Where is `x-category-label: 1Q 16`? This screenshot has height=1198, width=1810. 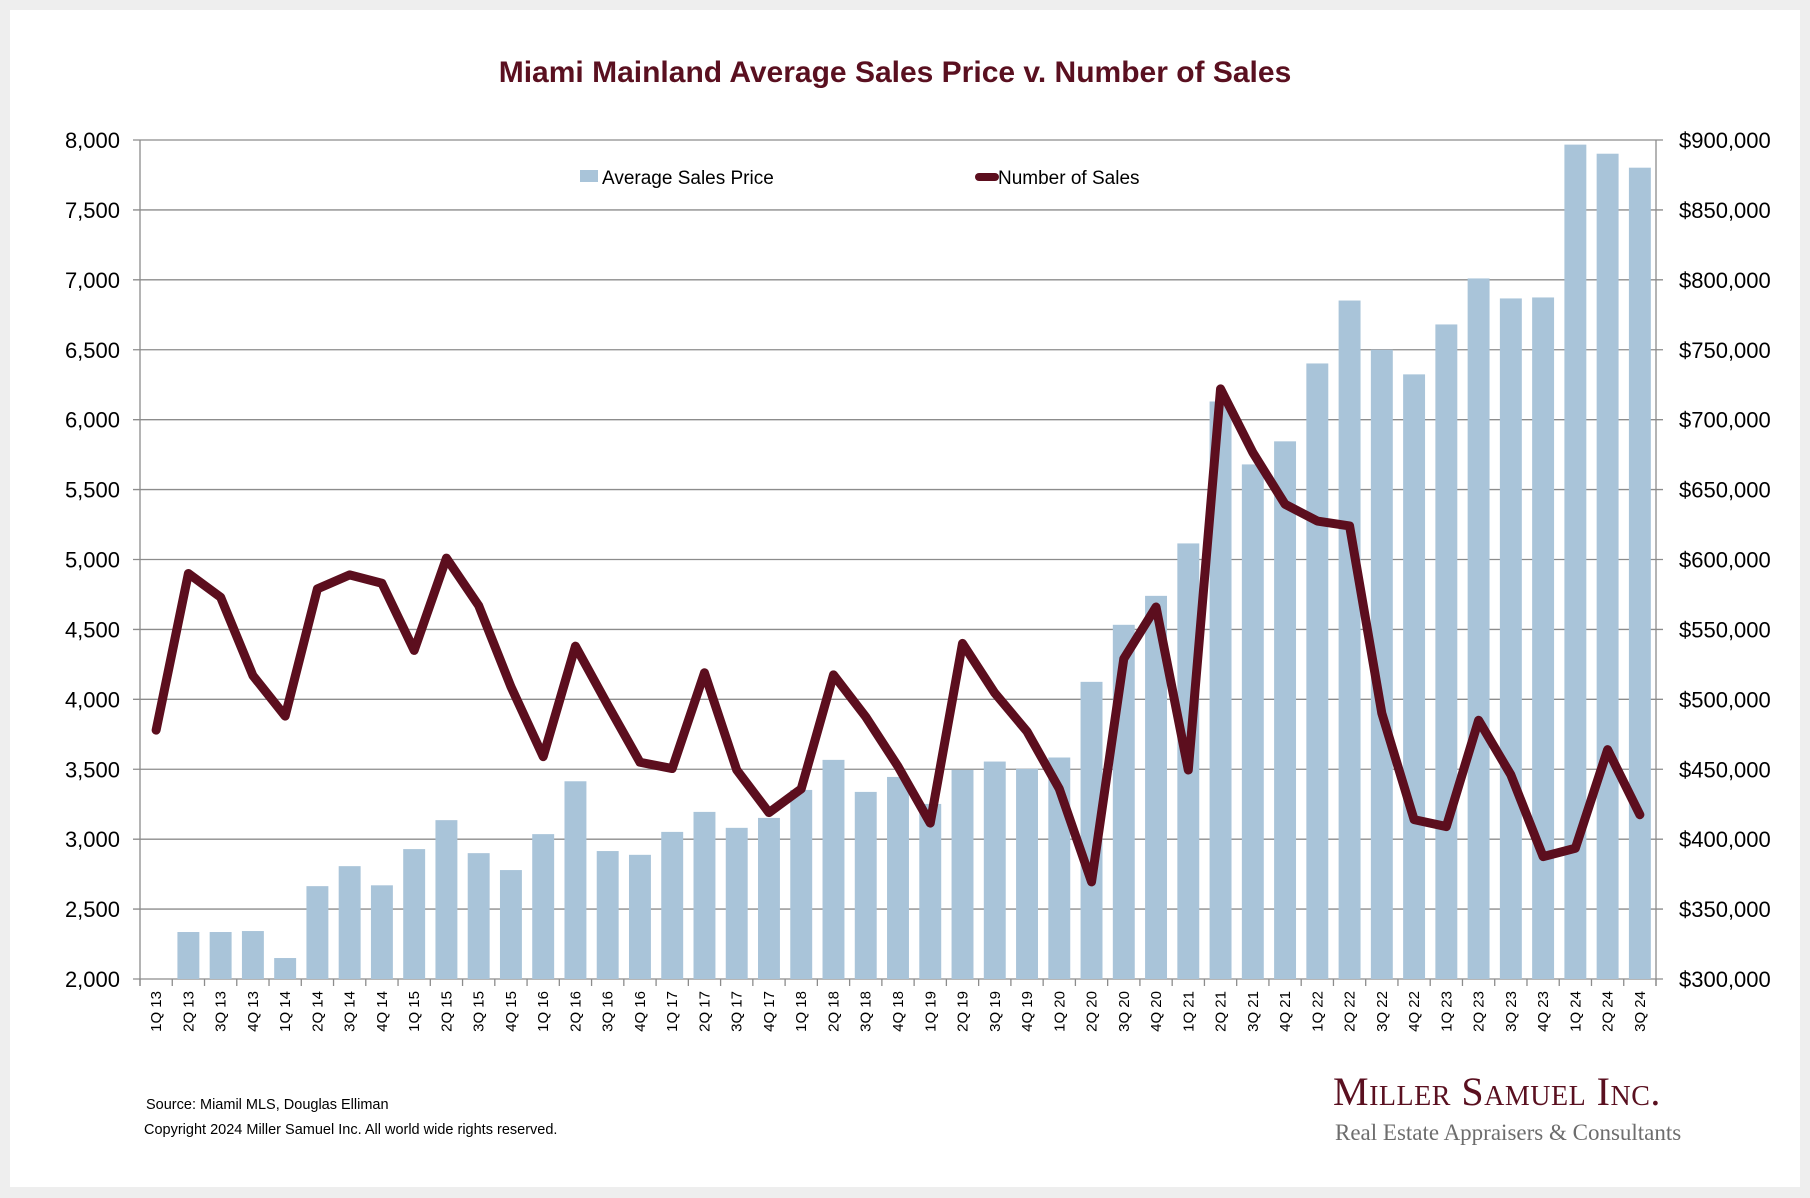 x-category-label: 1Q 16 is located at coordinates (543, 1011).